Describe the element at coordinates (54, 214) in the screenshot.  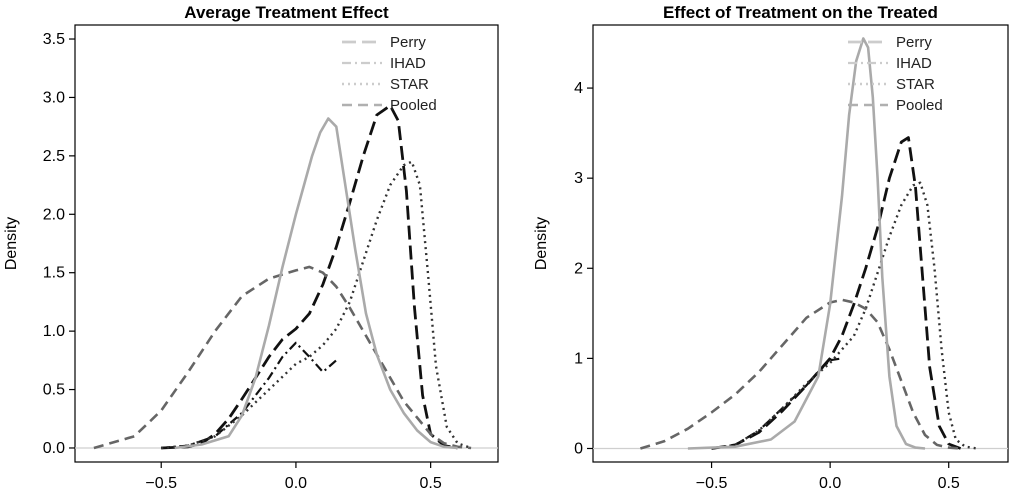
I see `y-tick-label: 2.0` at that location.